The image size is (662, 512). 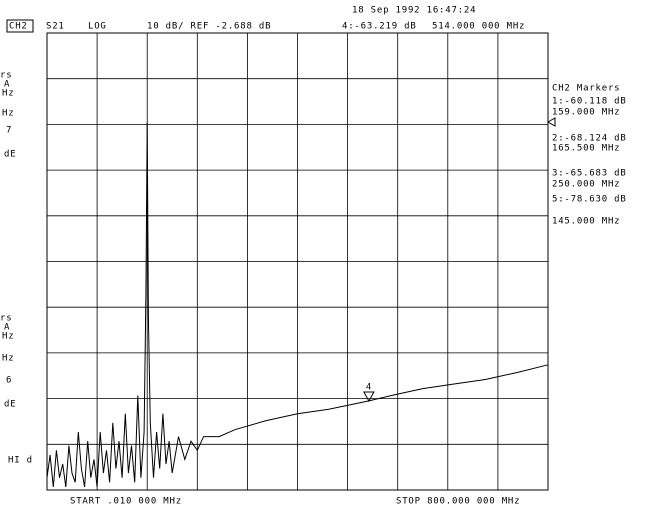 I want to click on panel-line: 2:-68.124 dB, so click(x=589, y=139).